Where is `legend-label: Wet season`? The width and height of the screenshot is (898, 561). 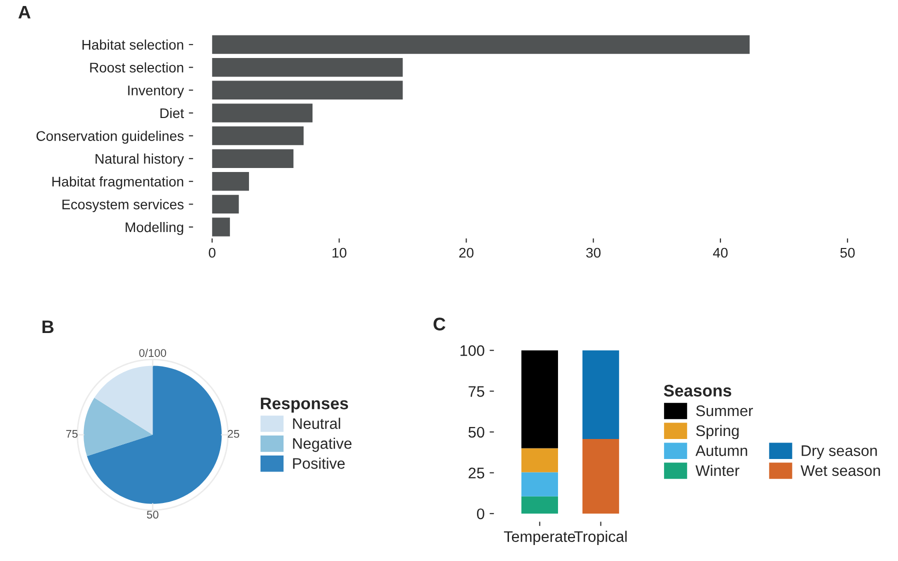 legend-label: Wet season is located at coordinates (840, 470).